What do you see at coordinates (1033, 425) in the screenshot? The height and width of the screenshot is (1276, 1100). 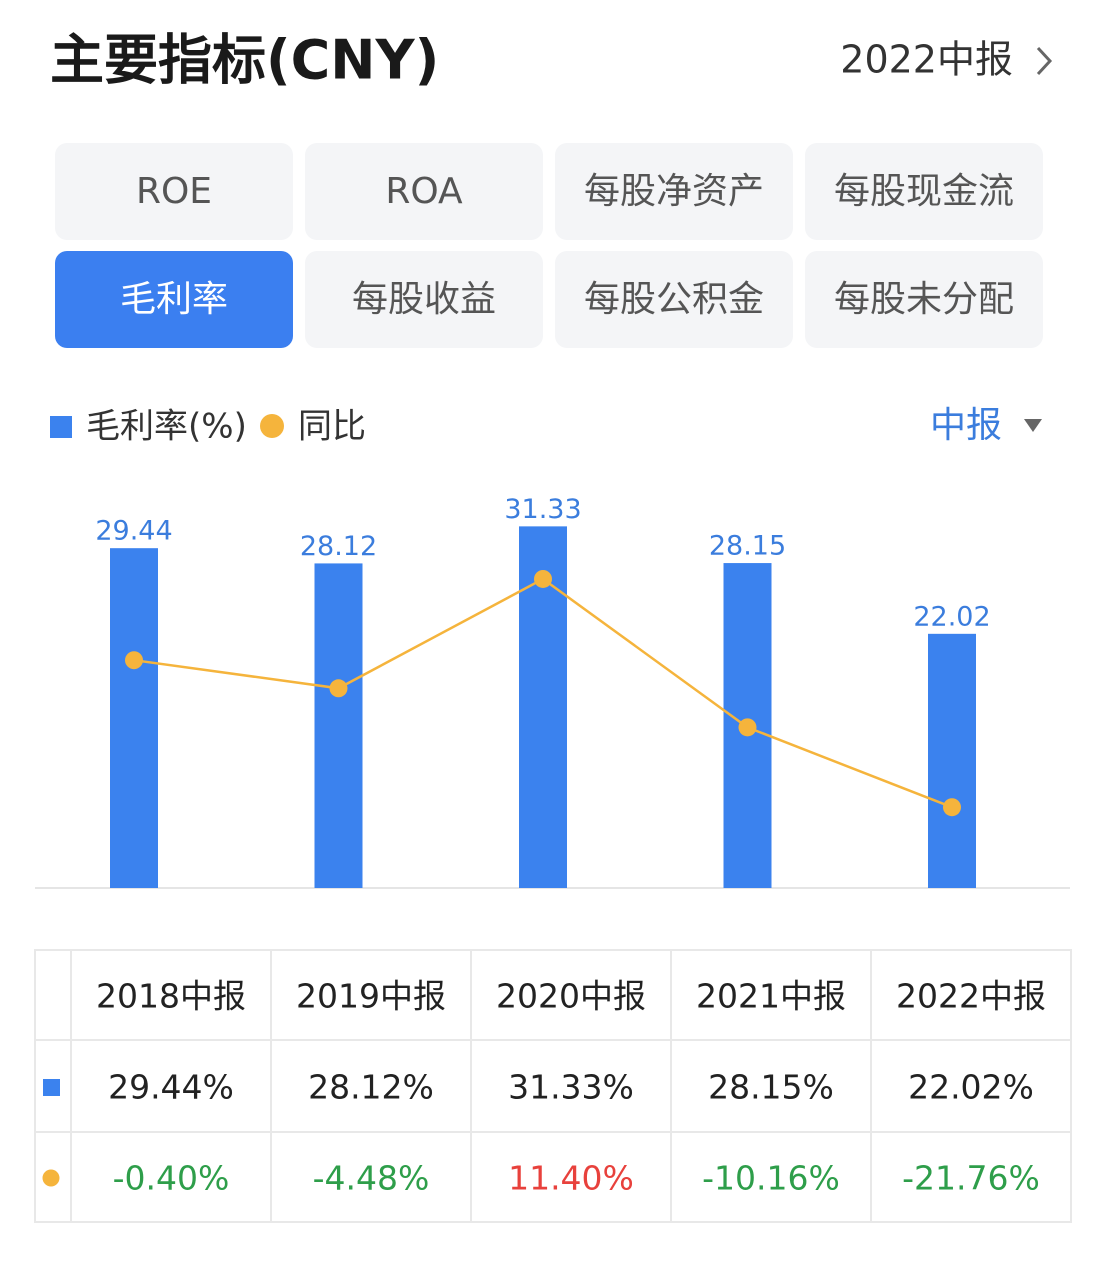 I see `dropdown-arrow` at bounding box center [1033, 425].